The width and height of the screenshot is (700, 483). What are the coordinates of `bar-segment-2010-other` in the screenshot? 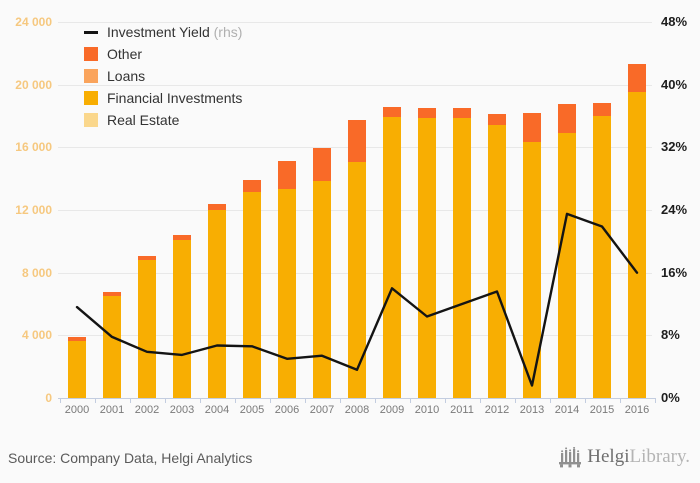 It's located at (427, 113).